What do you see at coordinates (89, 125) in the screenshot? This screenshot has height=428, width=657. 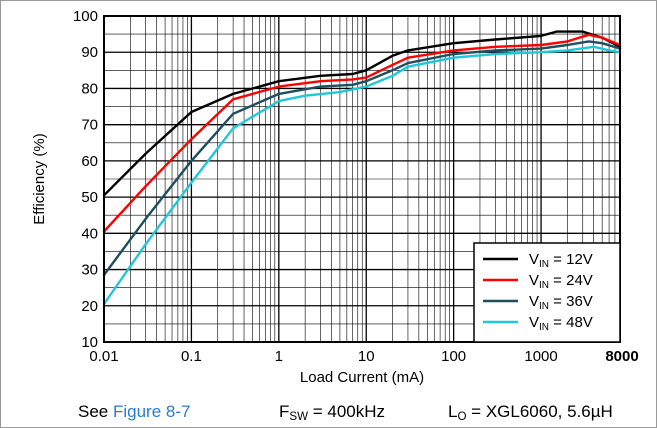 I see `y-tick-label: 70` at bounding box center [89, 125].